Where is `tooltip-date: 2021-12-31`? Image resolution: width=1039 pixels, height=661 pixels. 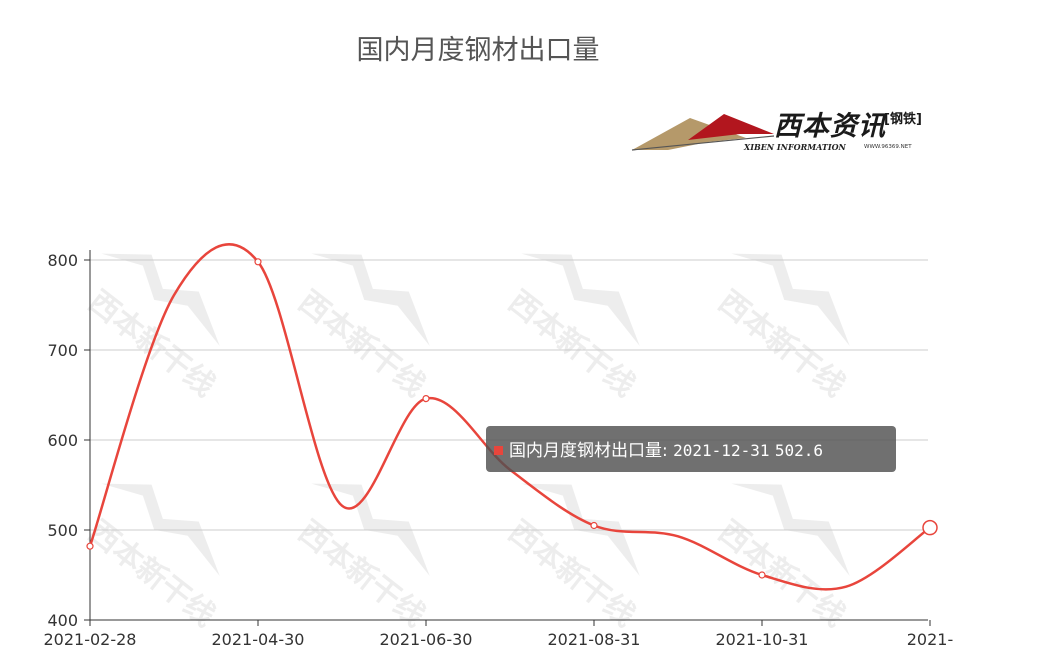 tooltip-date: 2021-12-31 is located at coordinates (721, 450).